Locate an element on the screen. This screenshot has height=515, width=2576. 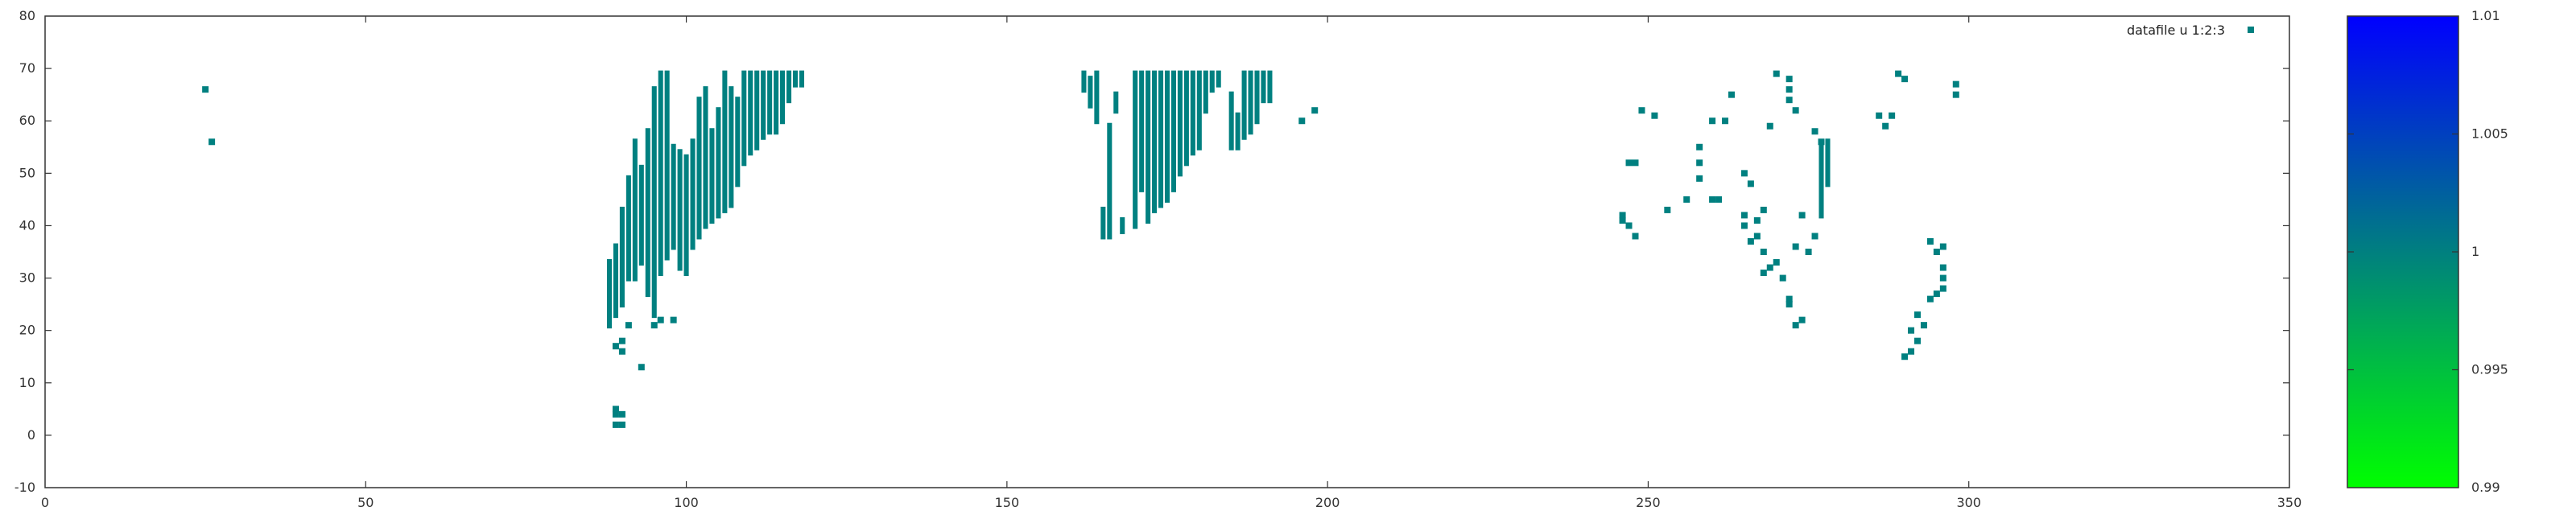
legend-entry-label: datafile u 1:2:3 is located at coordinates (2176, 30).